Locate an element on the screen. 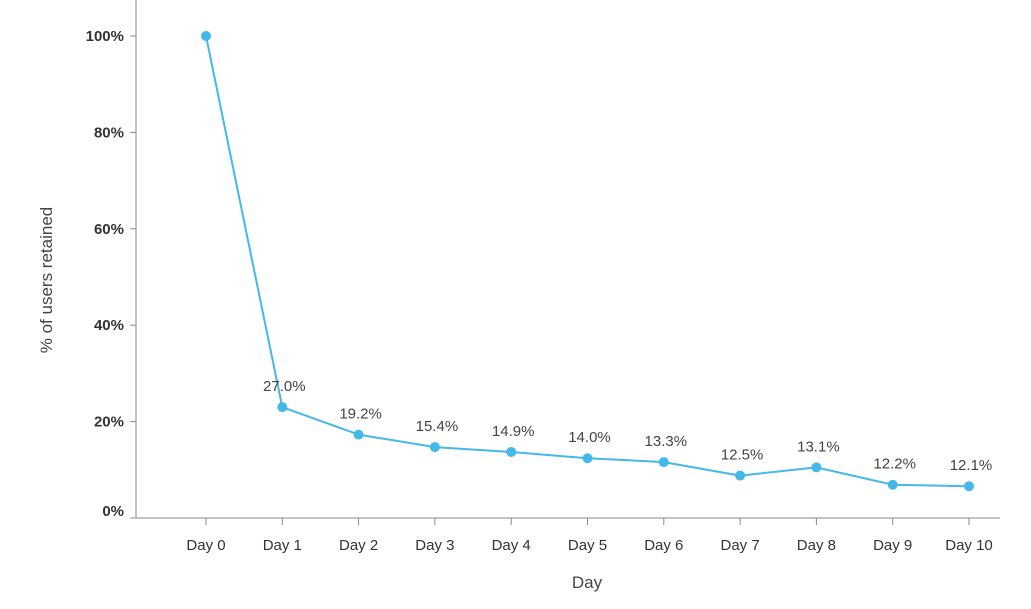 The height and width of the screenshot is (609, 1031). data-label: 13.1% is located at coordinates (818, 446).